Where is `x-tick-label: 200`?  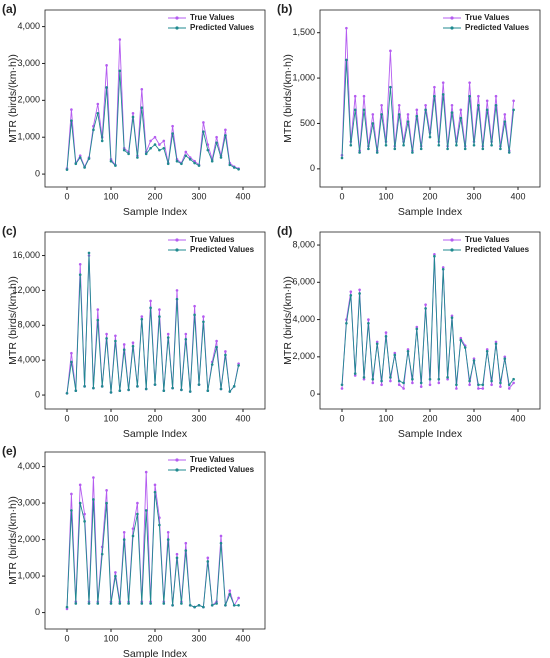
x-tick-label: 200 is located at coordinates (154, 638).